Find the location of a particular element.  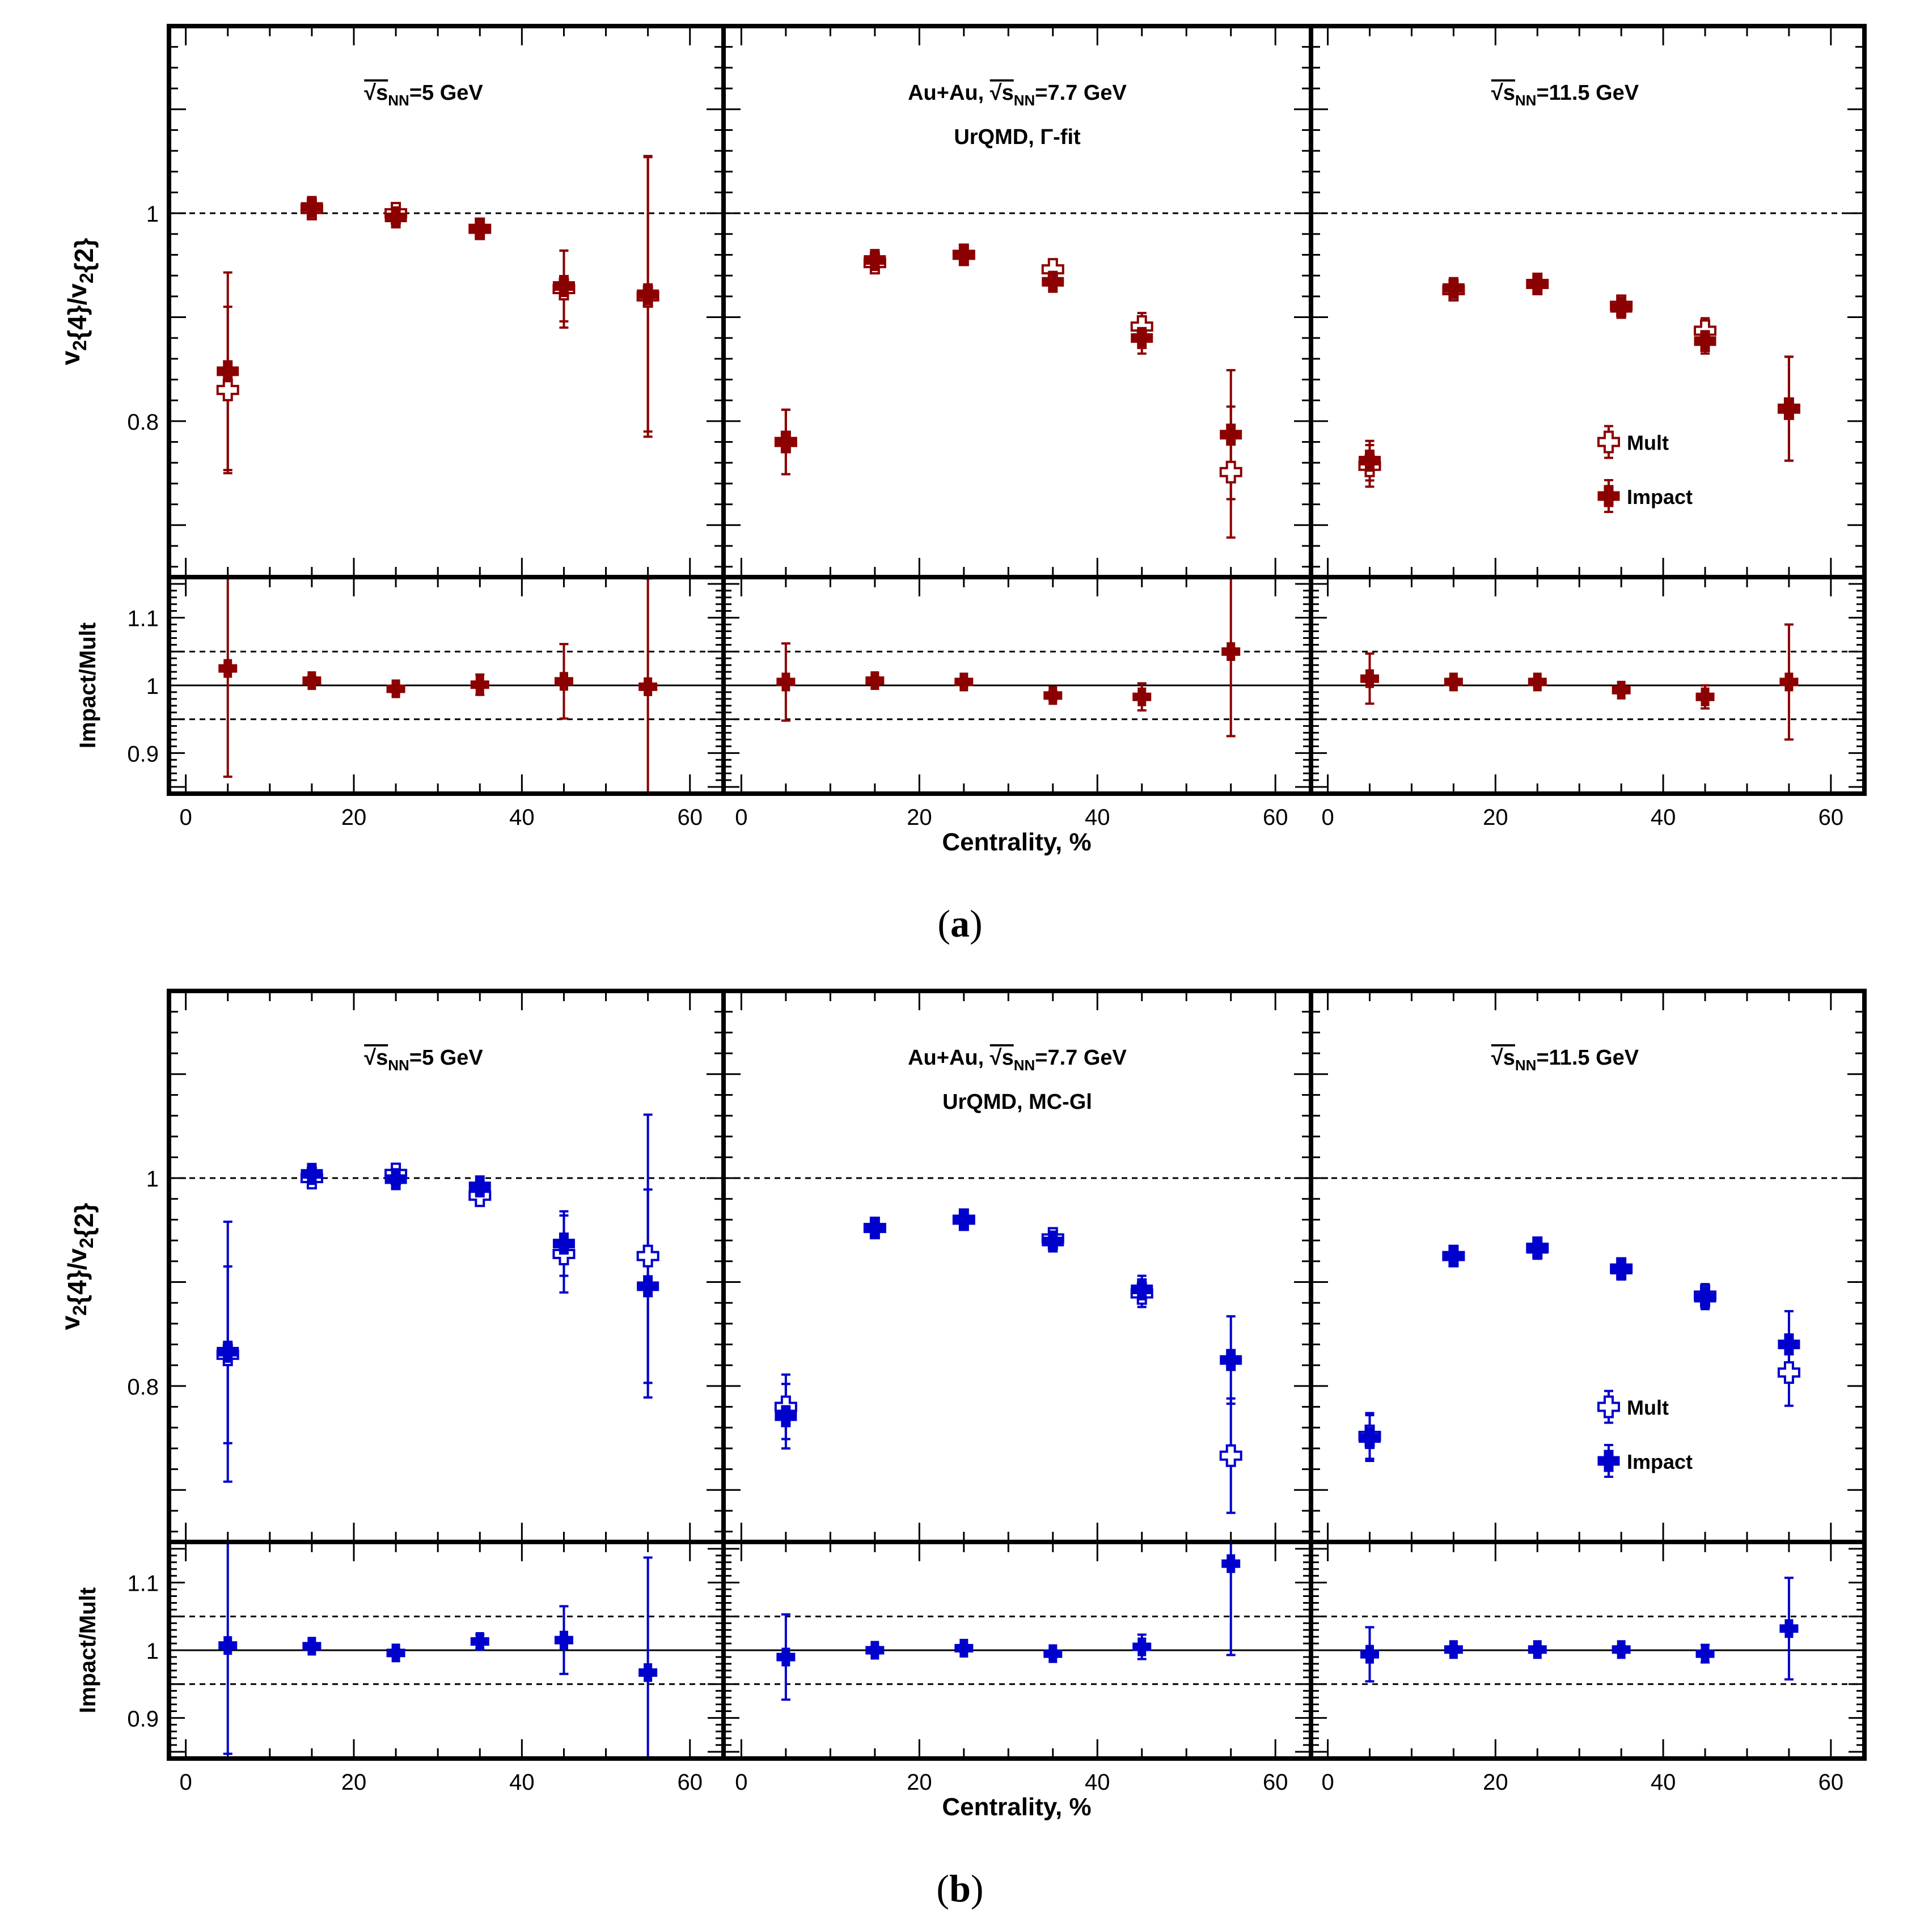

ylabel-main-a: v2{4}/v2{2} is located at coordinates (77, 302).